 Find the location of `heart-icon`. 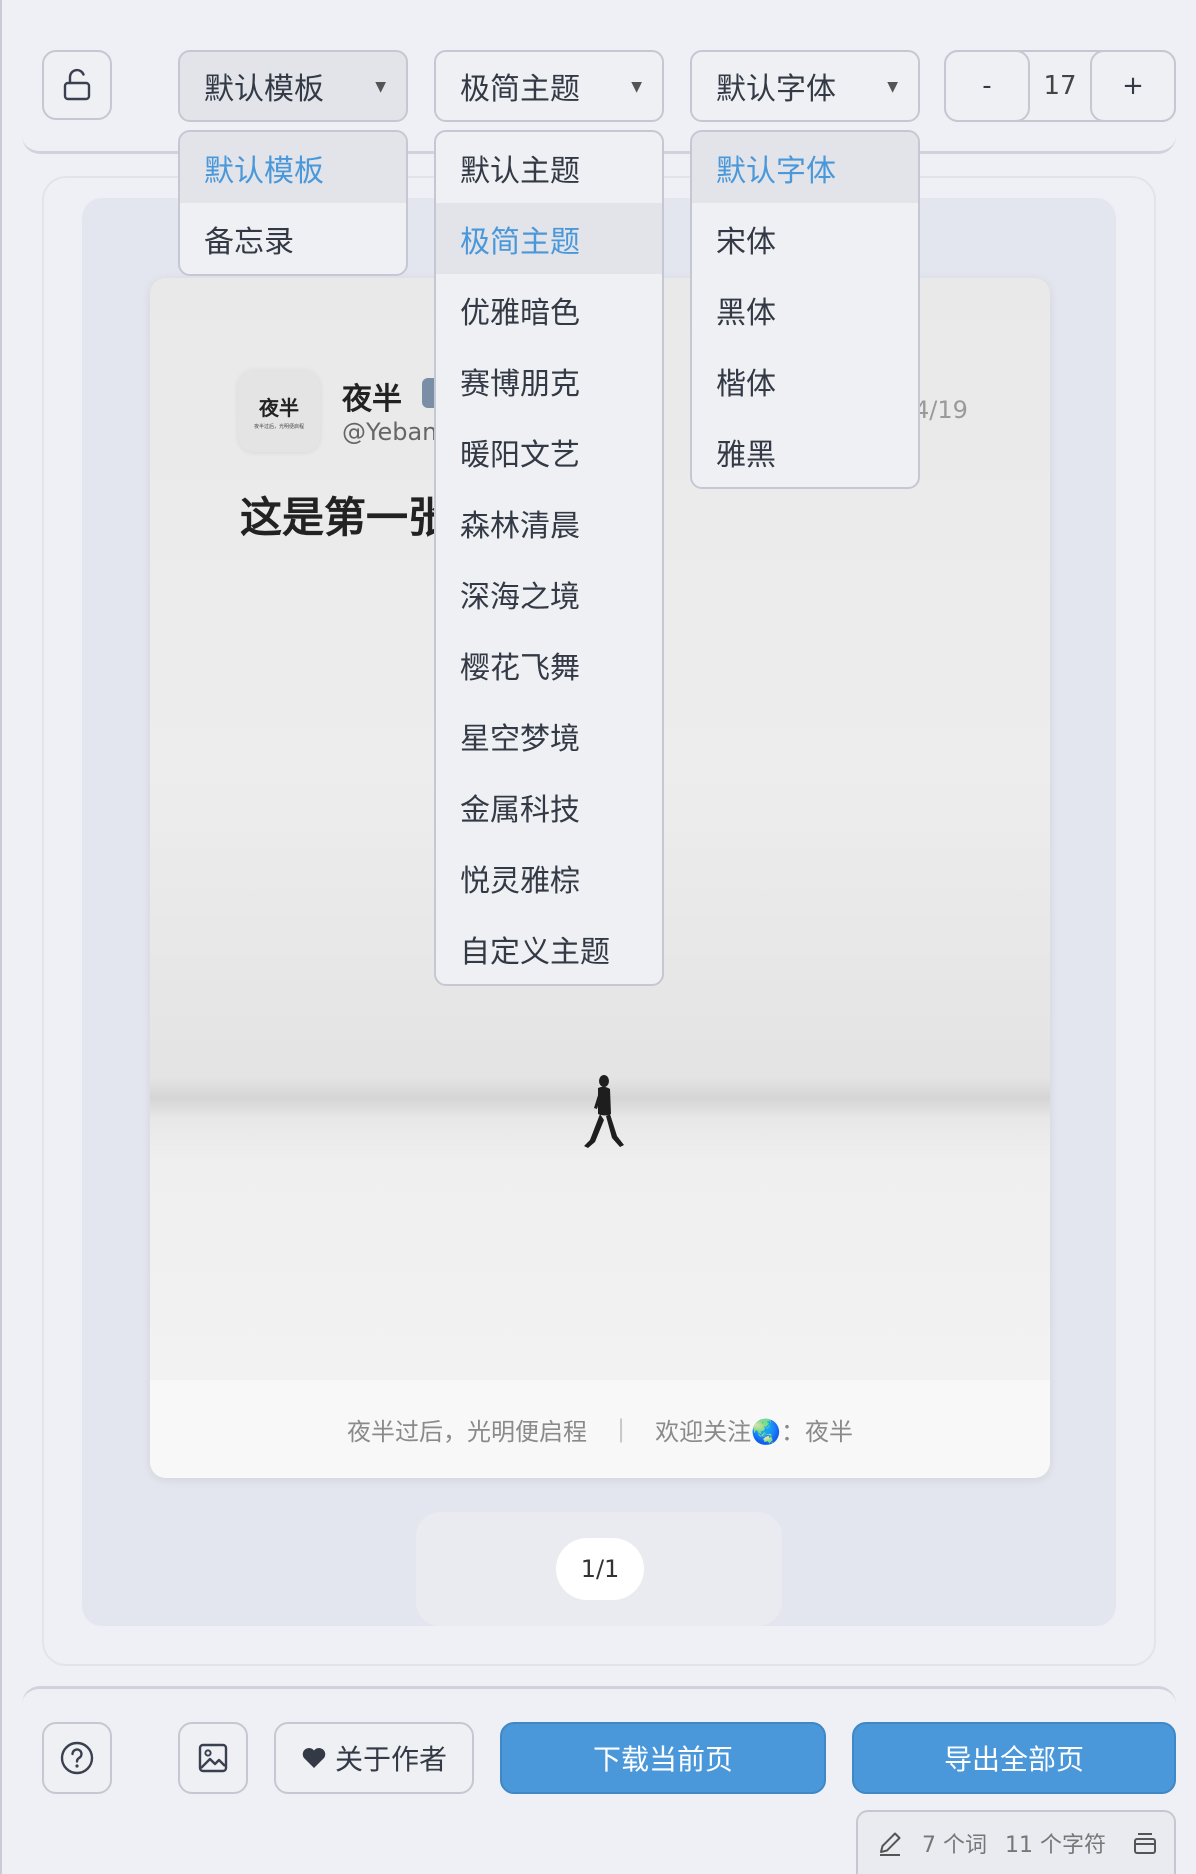

heart-icon is located at coordinates (314, 1758).